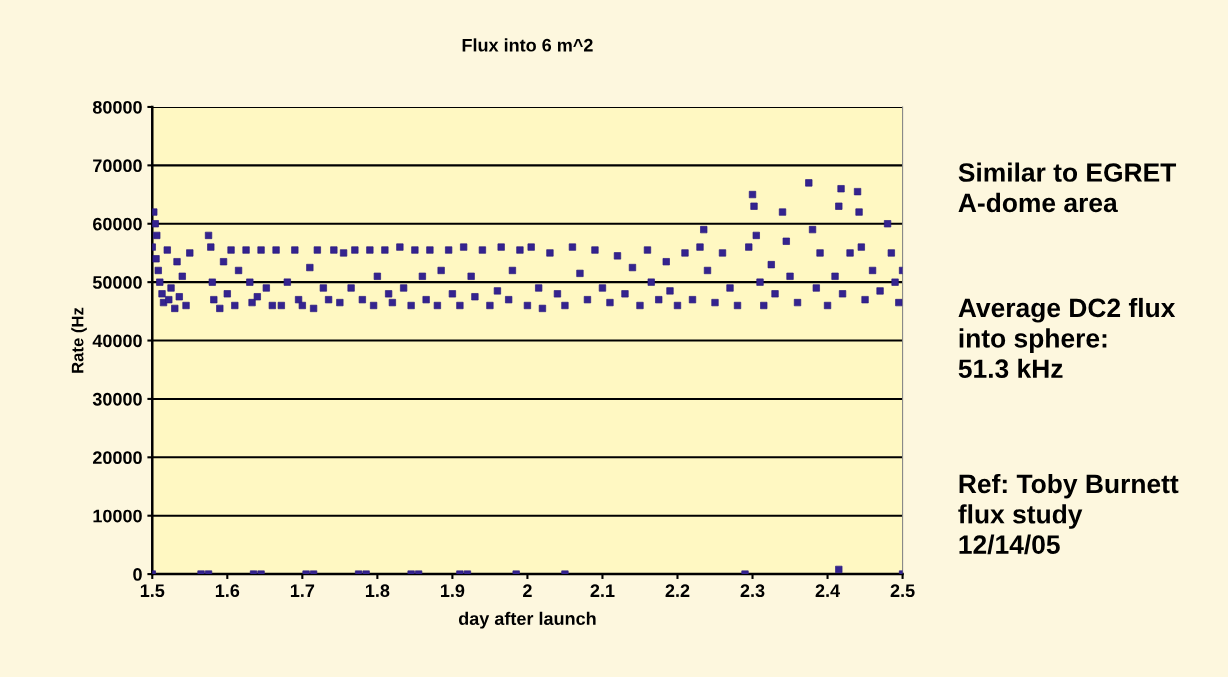 The width and height of the screenshot is (1228, 677). What do you see at coordinates (152, 591) in the screenshot?
I see `x-tick-label: 1.5` at bounding box center [152, 591].